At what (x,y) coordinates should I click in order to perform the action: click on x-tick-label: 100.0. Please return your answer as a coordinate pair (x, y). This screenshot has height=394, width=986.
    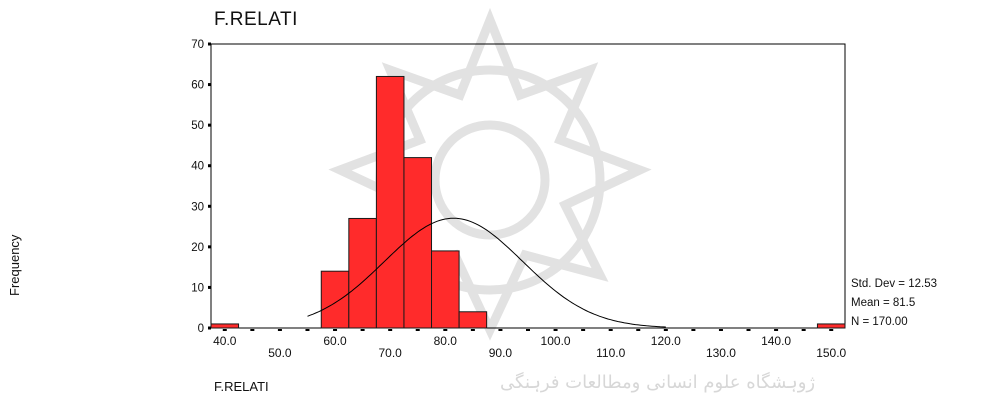
    Looking at the image, I should click on (556, 341).